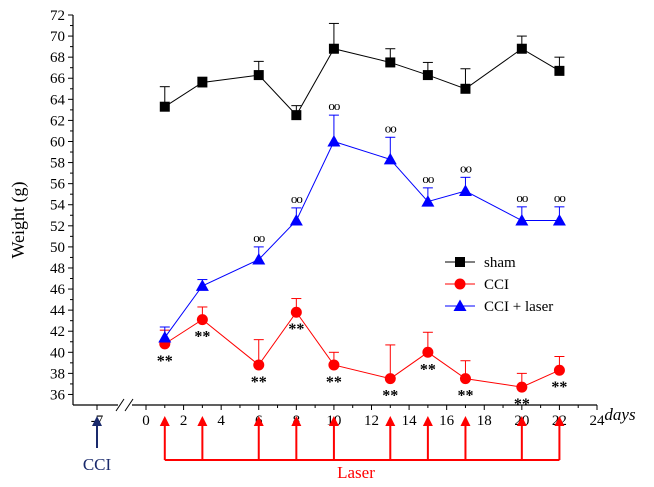  What do you see at coordinates (496, 285) in the screenshot?
I see `legend-label: CCI` at bounding box center [496, 285].